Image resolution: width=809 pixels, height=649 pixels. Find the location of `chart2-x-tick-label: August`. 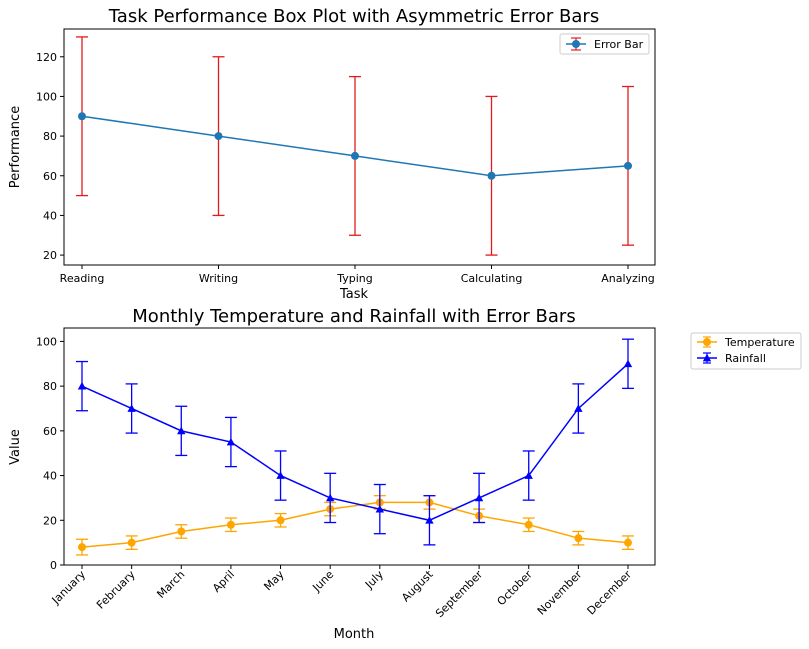

chart2-x-tick-label: August is located at coordinates (417, 585).